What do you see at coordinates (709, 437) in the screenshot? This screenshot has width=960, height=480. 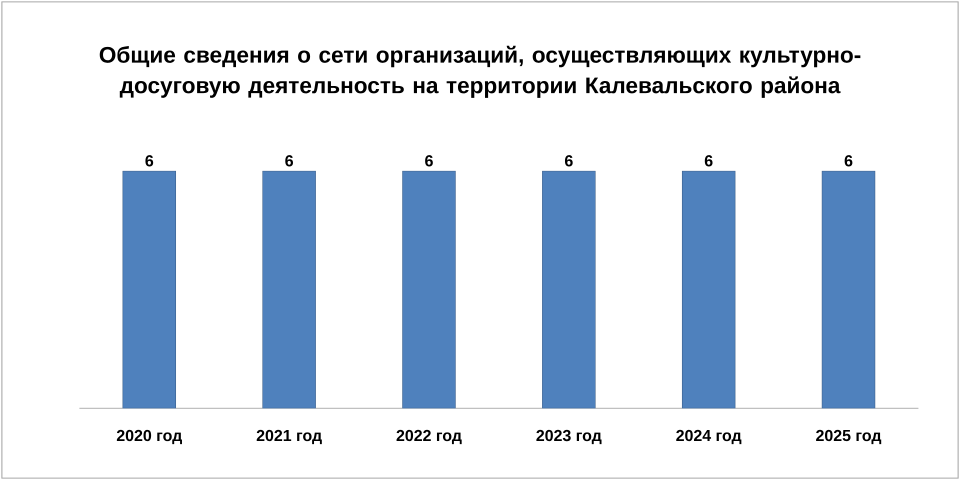 I see `x-tick-label: 2024 год` at bounding box center [709, 437].